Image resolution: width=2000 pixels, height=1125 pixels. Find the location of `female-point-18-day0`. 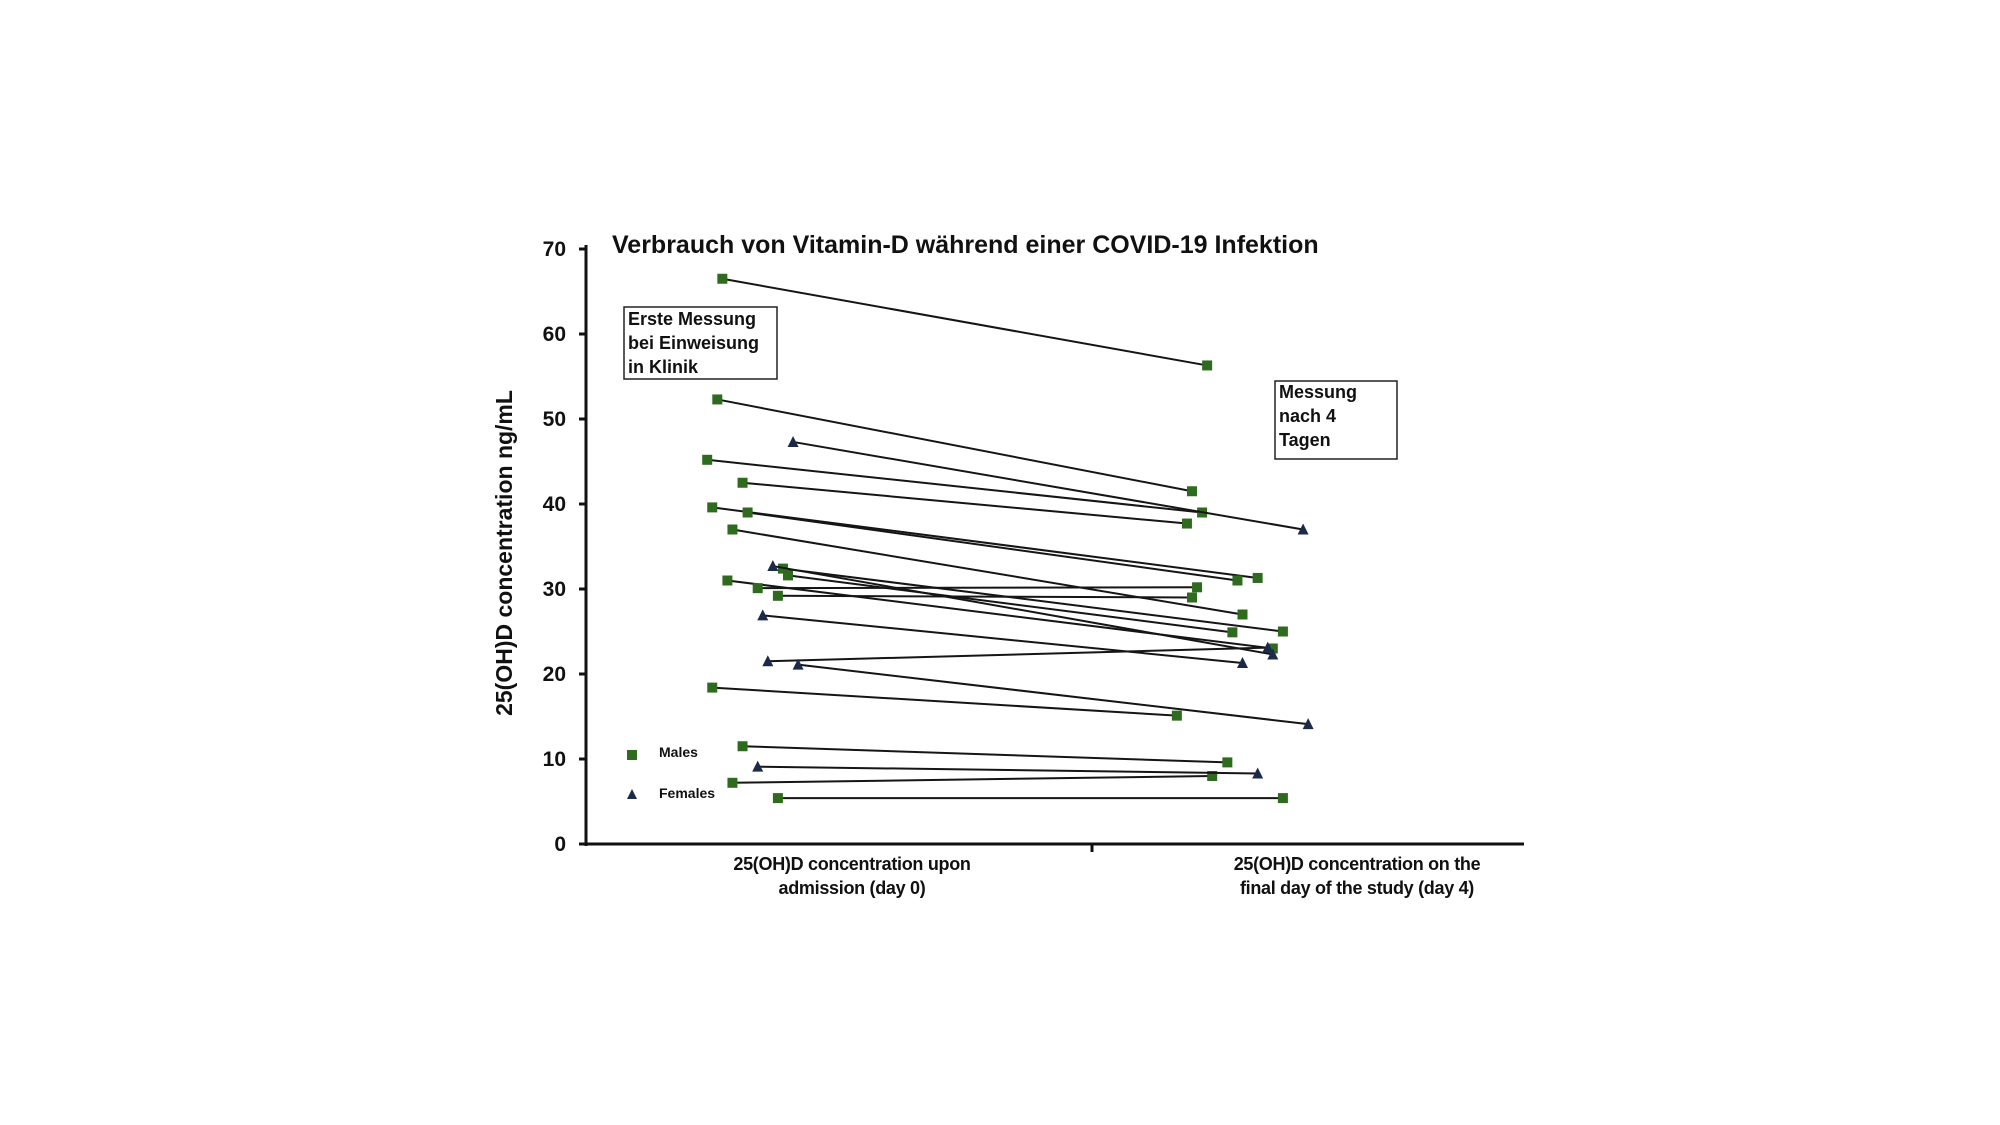

female-point-18-day0 is located at coordinates (773, 566).